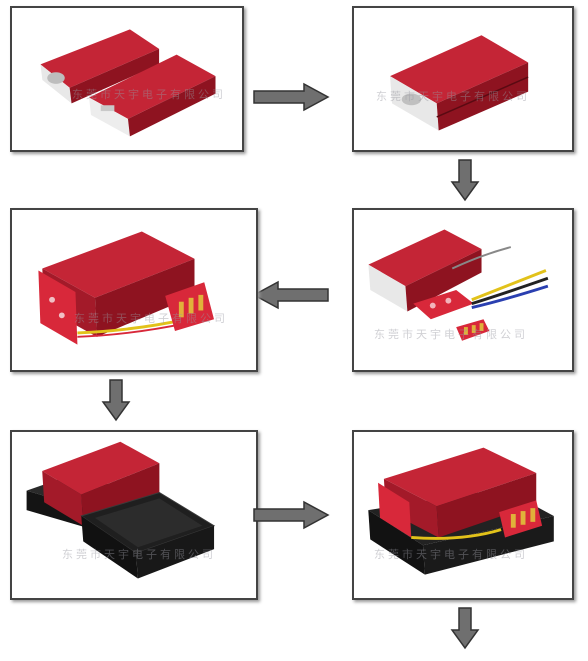 This screenshot has width=588, height=661. Describe the element at coordinates (290, 295) in the screenshot. I see `arrow-left-icon` at that location.